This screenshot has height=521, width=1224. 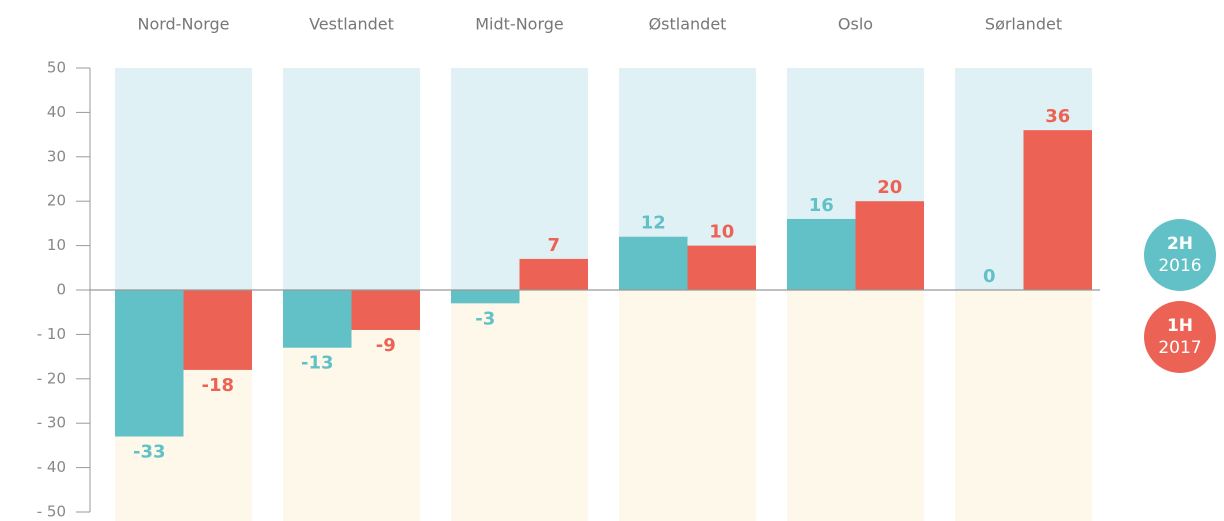 I want to click on y-tick-label: 40, so click(x=56, y=112).